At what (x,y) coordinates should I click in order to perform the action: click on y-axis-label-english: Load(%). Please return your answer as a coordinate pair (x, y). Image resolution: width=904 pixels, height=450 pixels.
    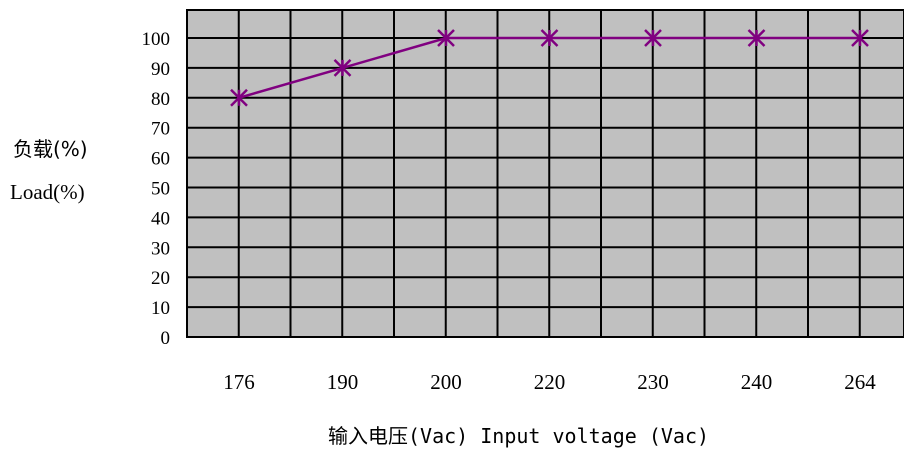
    Looking at the image, I should click on (47, 192).